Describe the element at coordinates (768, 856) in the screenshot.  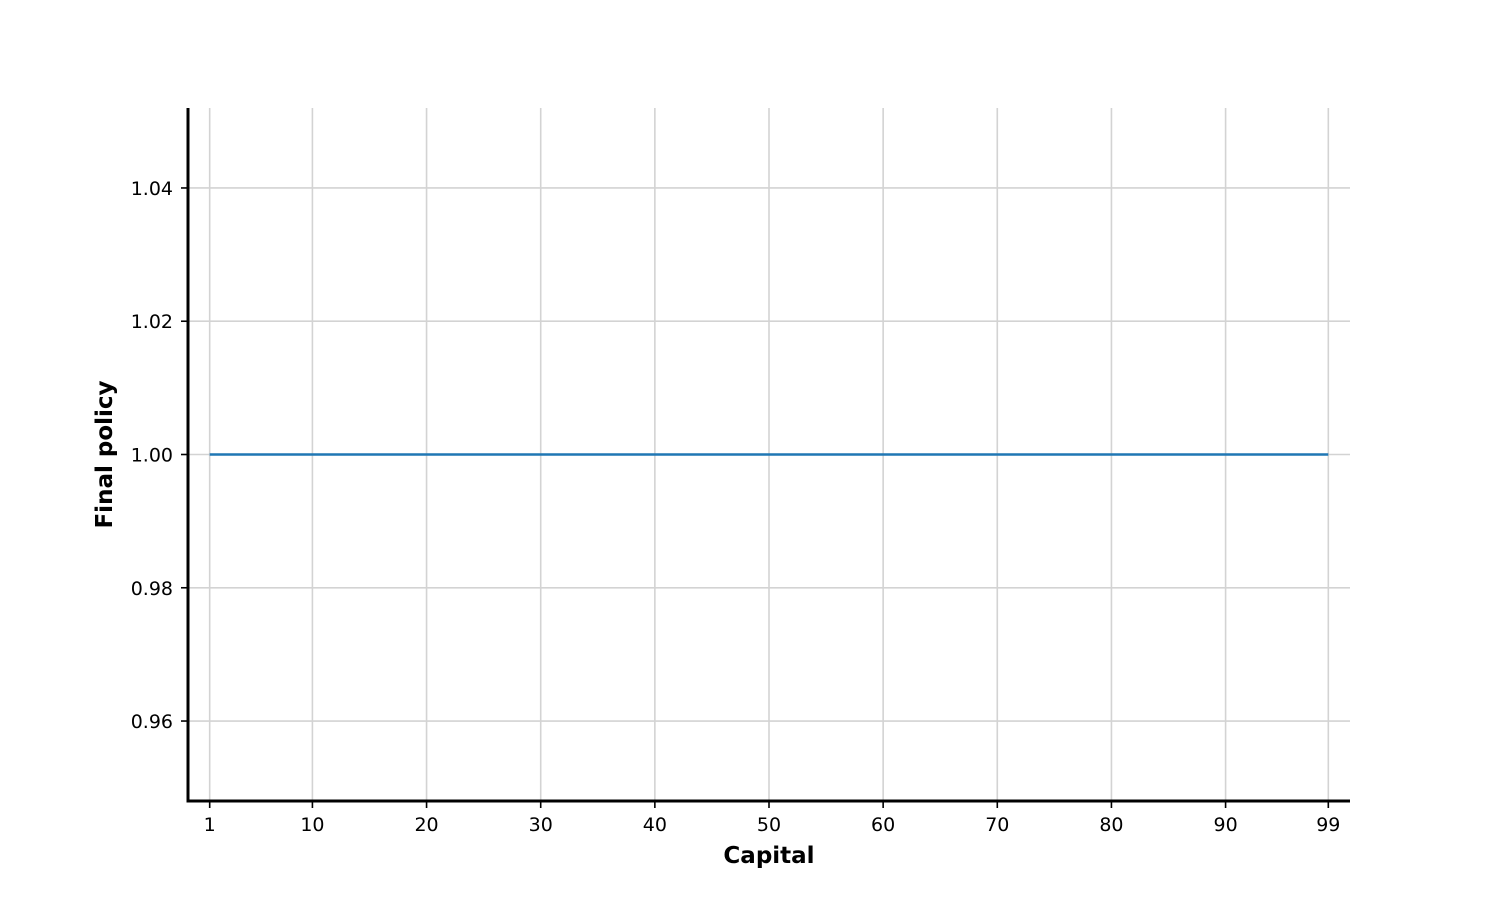
I see `x-axis-label: Capital` at that location.